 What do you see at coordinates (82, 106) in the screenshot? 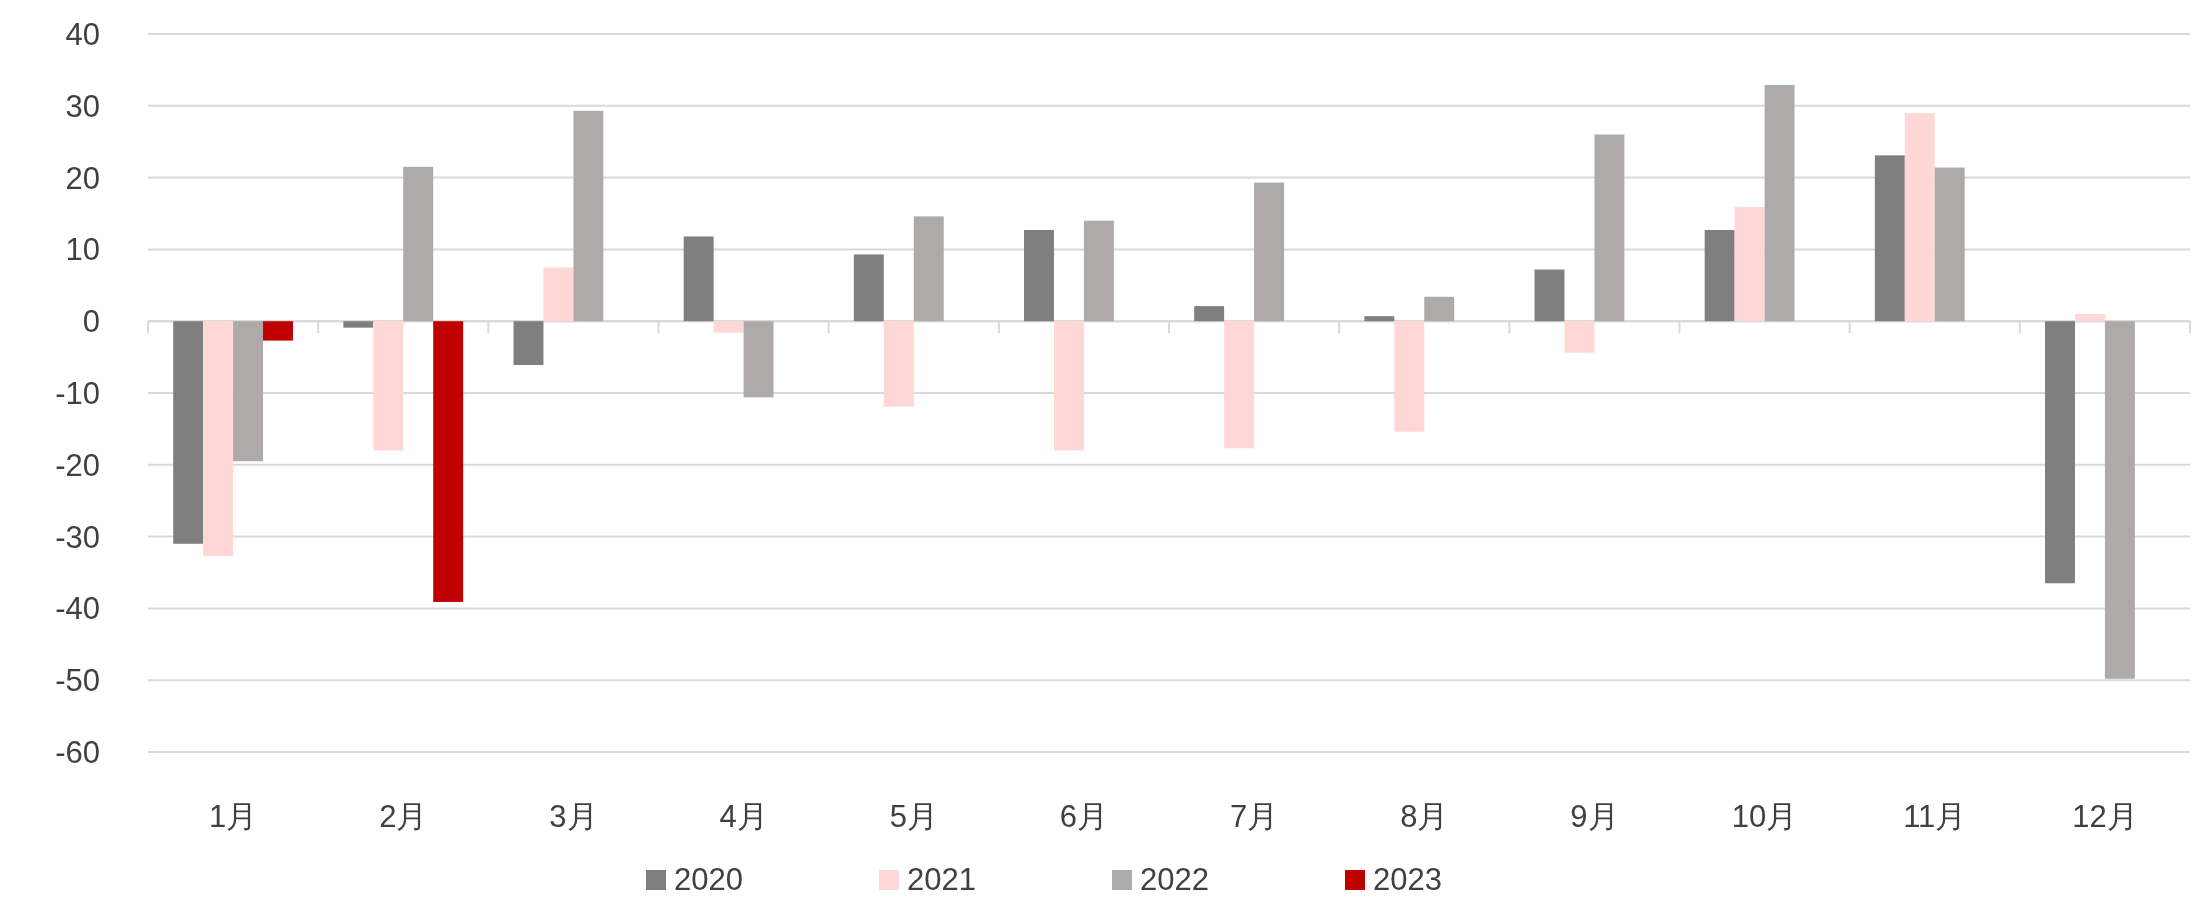
I see `y-tick-label: 30` at bounding box center [82, 106].